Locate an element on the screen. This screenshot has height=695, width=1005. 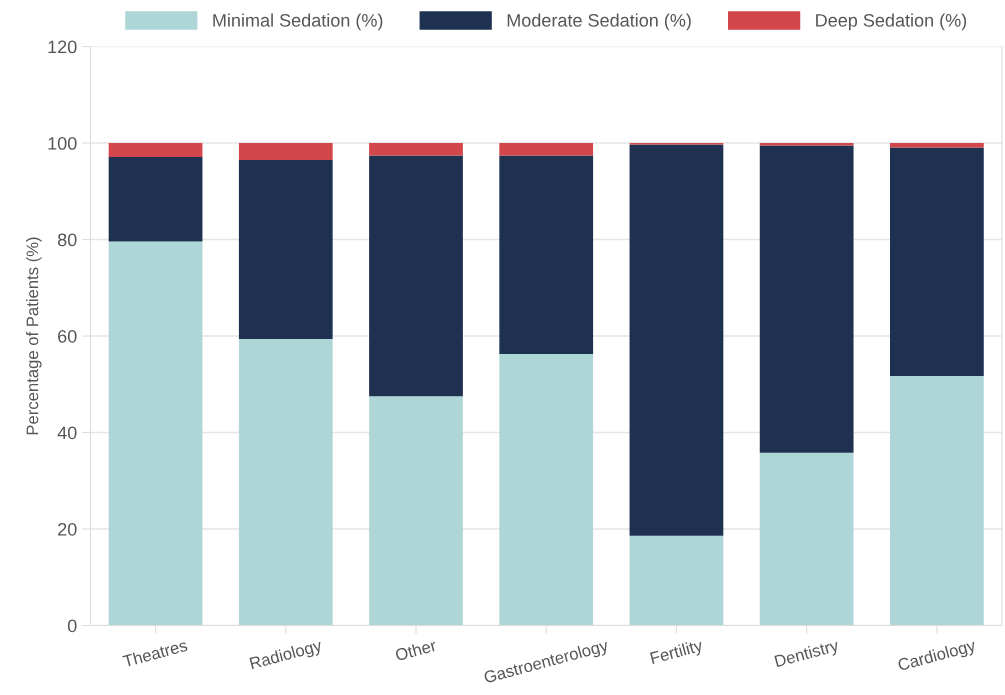
x-tick-label: Fertility is located at coordinates (677, 653).